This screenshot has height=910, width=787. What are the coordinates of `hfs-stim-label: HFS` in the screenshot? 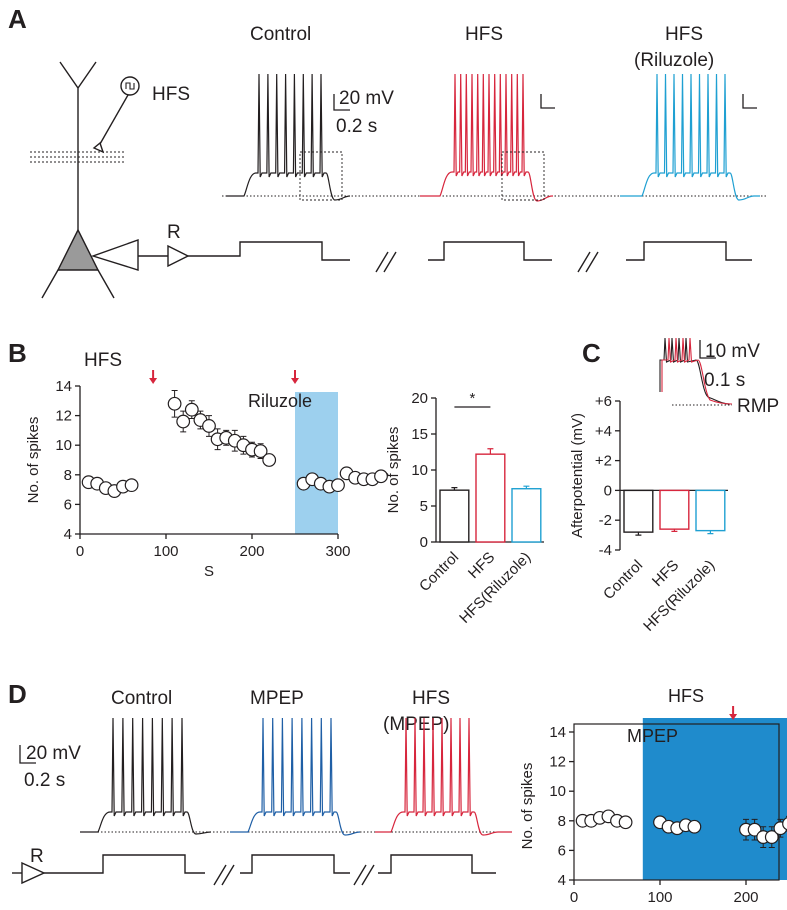 It's located at (171, 94).